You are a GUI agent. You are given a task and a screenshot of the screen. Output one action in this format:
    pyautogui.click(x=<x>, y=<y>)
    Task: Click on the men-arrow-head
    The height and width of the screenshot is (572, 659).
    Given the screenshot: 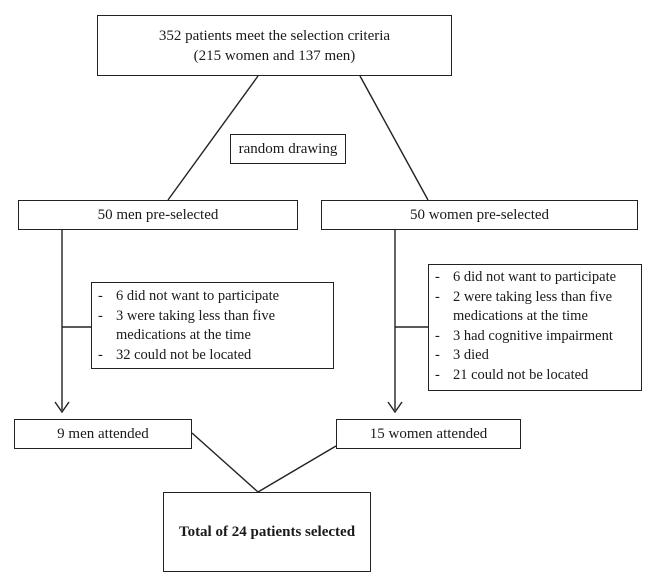 What is the action you would take?
    pyautogui.click(x=62, y=407)
    